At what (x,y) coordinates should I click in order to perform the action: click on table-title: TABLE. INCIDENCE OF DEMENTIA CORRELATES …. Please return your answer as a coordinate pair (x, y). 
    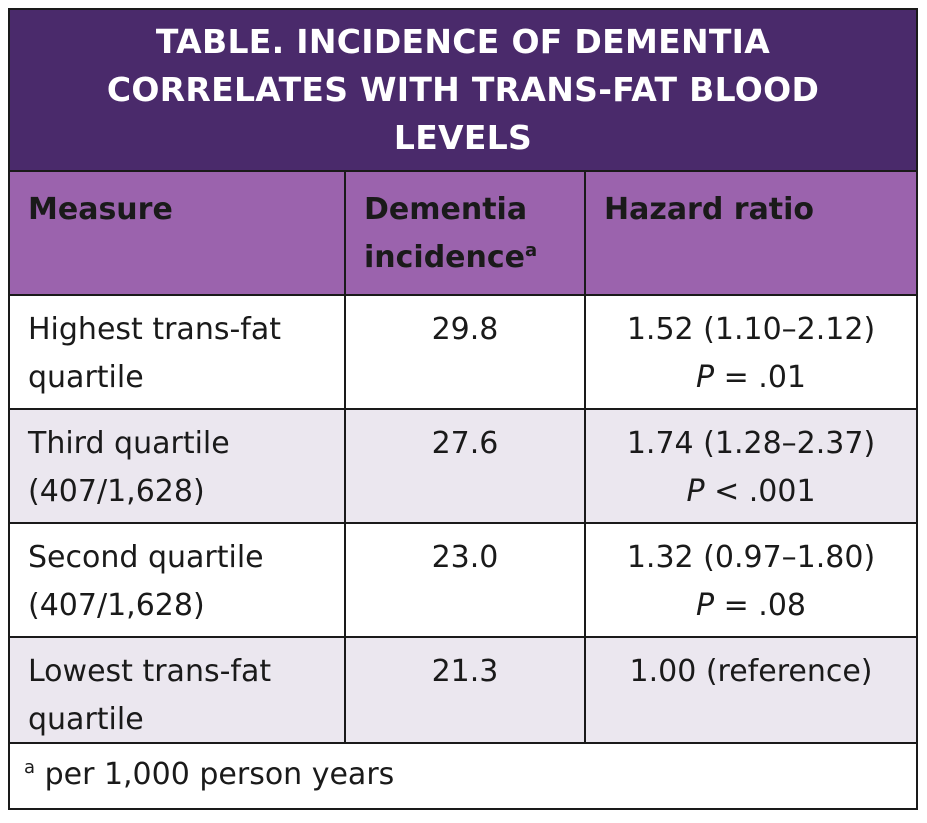
    Looking at the image, I should click on (463, 89).